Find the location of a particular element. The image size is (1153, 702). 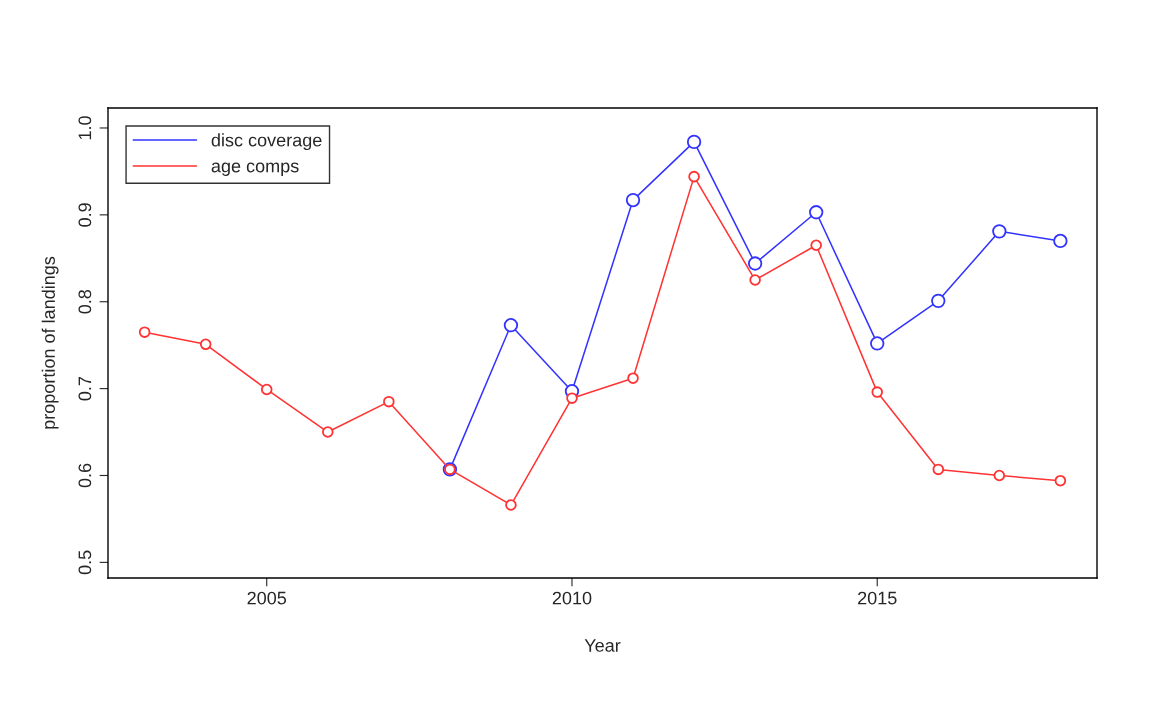

x-tick-label: 2010 is located at coordinates (572, 598).